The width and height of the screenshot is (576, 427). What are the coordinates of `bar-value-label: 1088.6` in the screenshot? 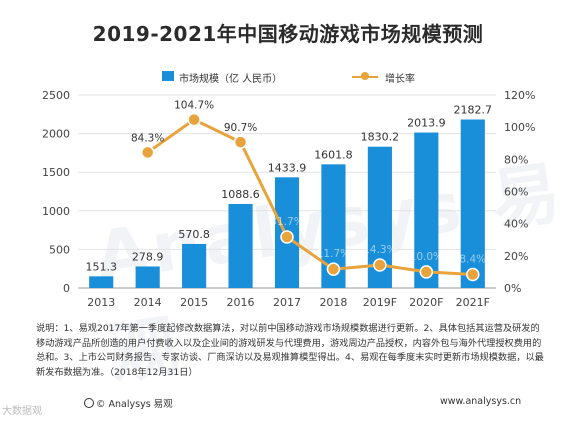 It's located at (240, 194).